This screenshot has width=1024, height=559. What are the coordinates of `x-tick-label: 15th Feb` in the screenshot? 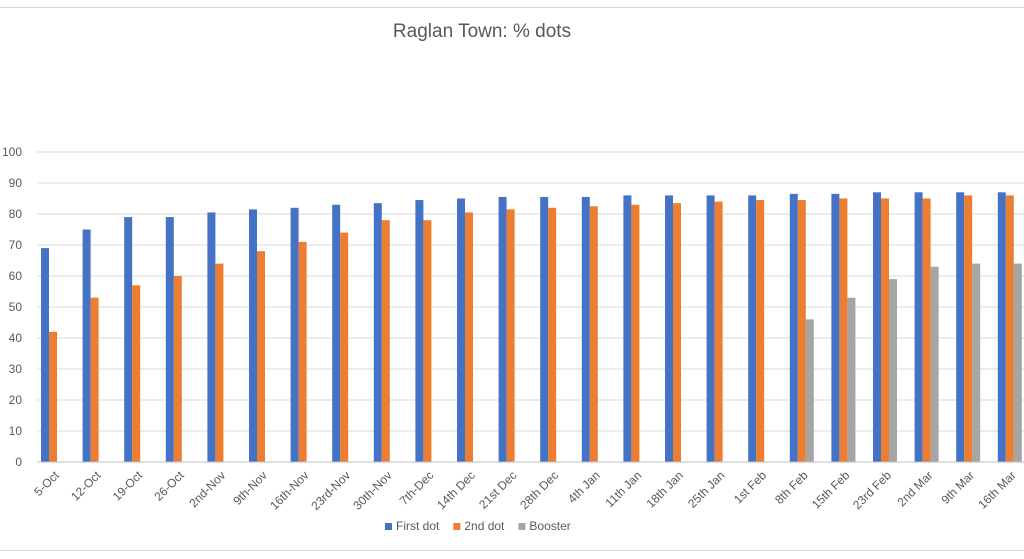 It's located at (831, 490).